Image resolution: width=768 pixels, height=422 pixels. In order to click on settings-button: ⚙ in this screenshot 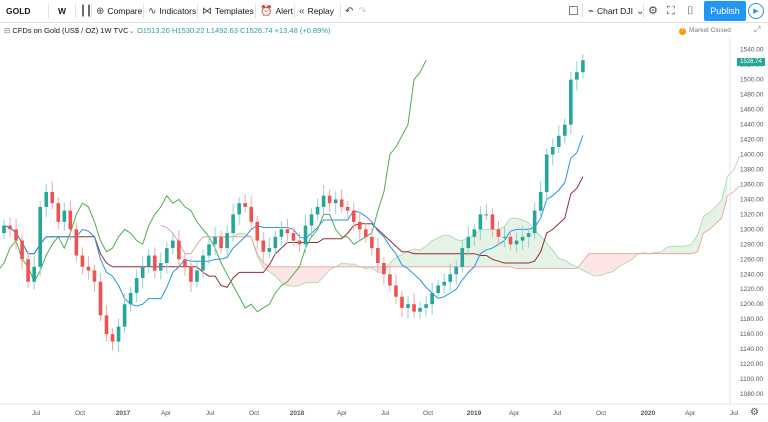, I will do `click(654, 11)`.